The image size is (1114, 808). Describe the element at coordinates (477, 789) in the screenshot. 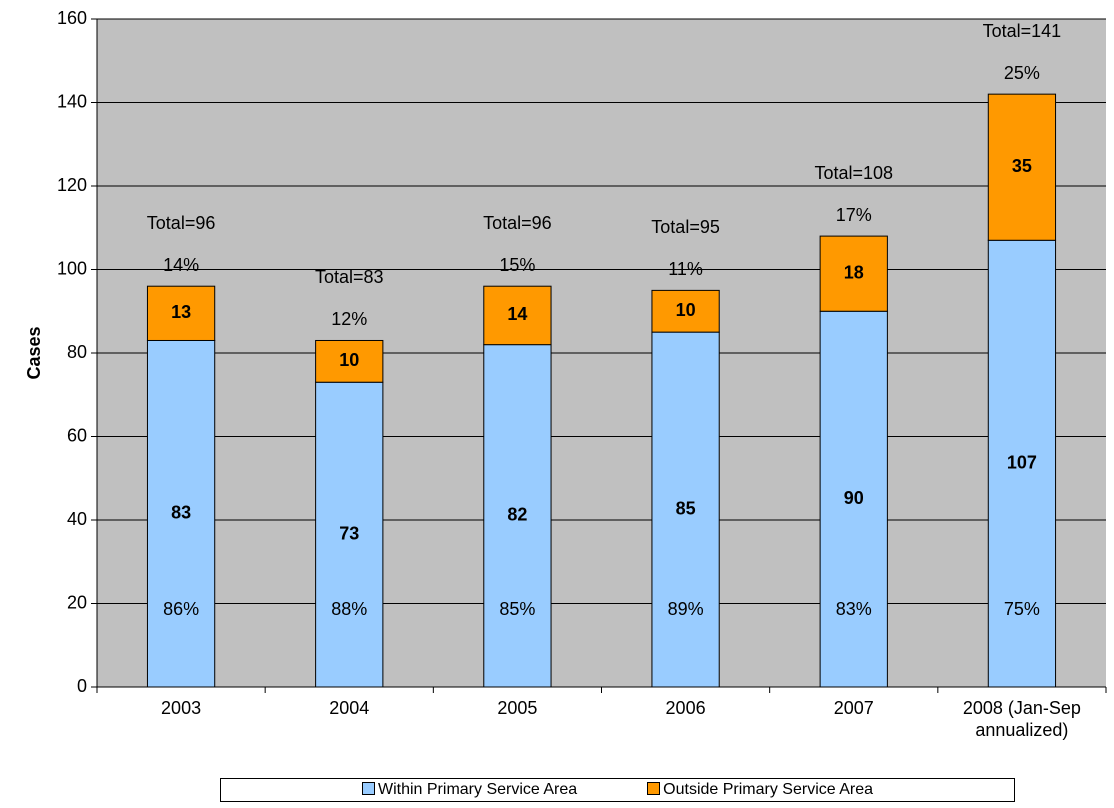

I see `legend-label: Within Primary Service Area` at that location.